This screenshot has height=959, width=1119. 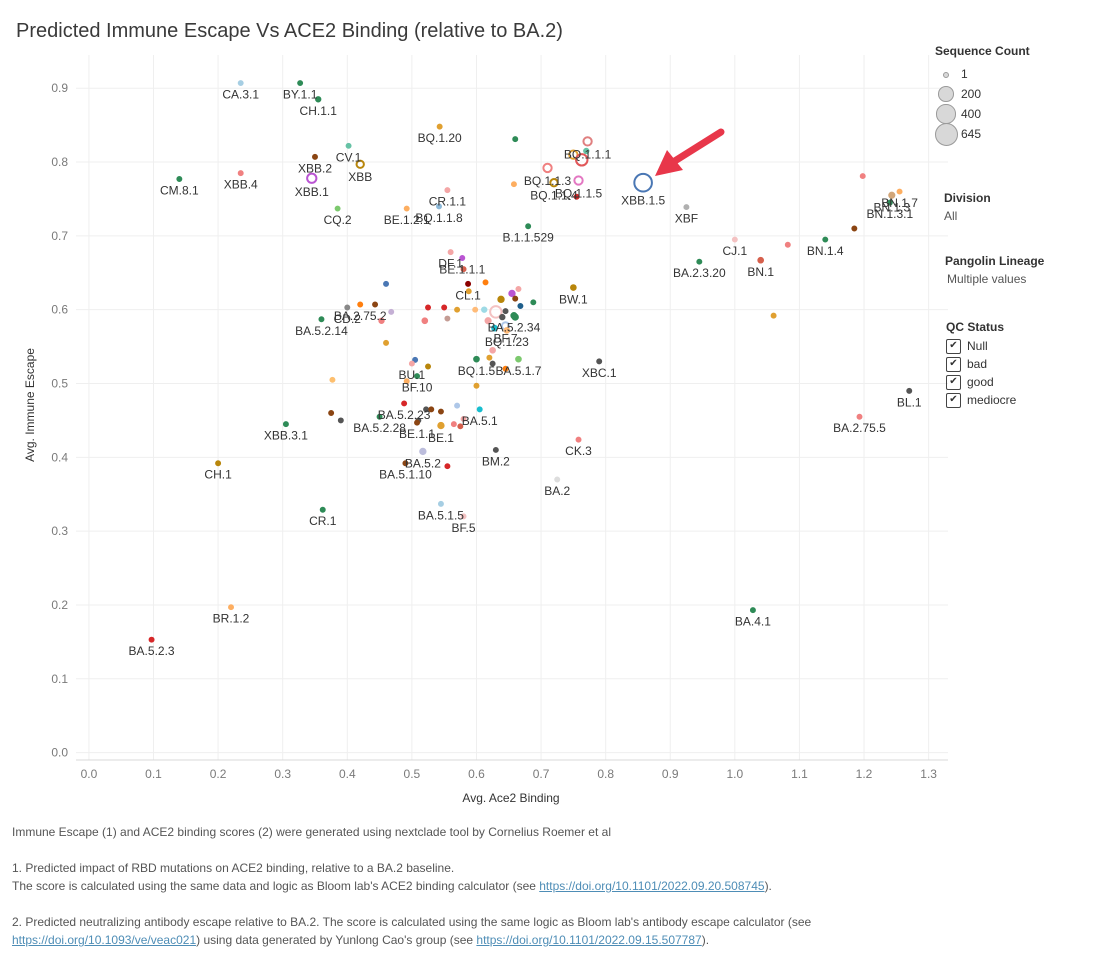 What do you see at coordinates (951, 216) in the screenshot?
I see `division-filter-value: All` at bounding box center [951, 216].